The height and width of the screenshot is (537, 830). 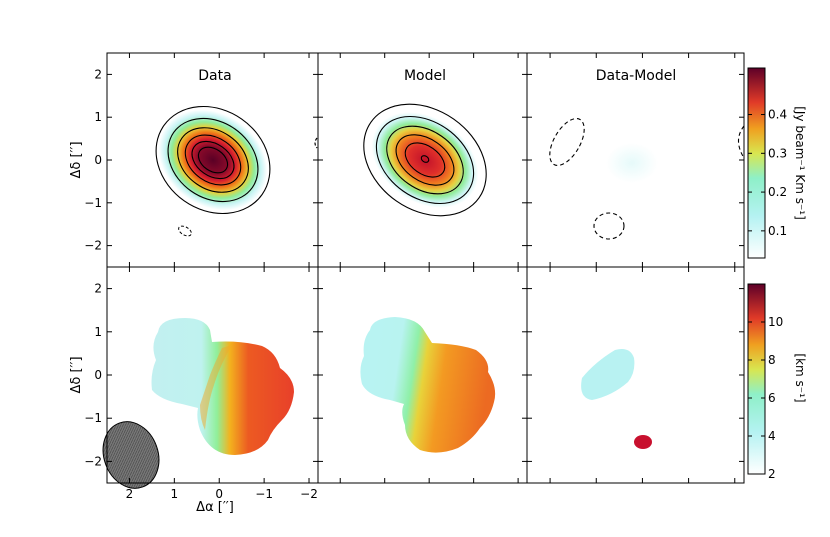 What do you see at coordinates (800, 377) in the screenshot?
I see `colorbar-bottom-label: [km s⁻¹]` at bounding box center [800, 377].